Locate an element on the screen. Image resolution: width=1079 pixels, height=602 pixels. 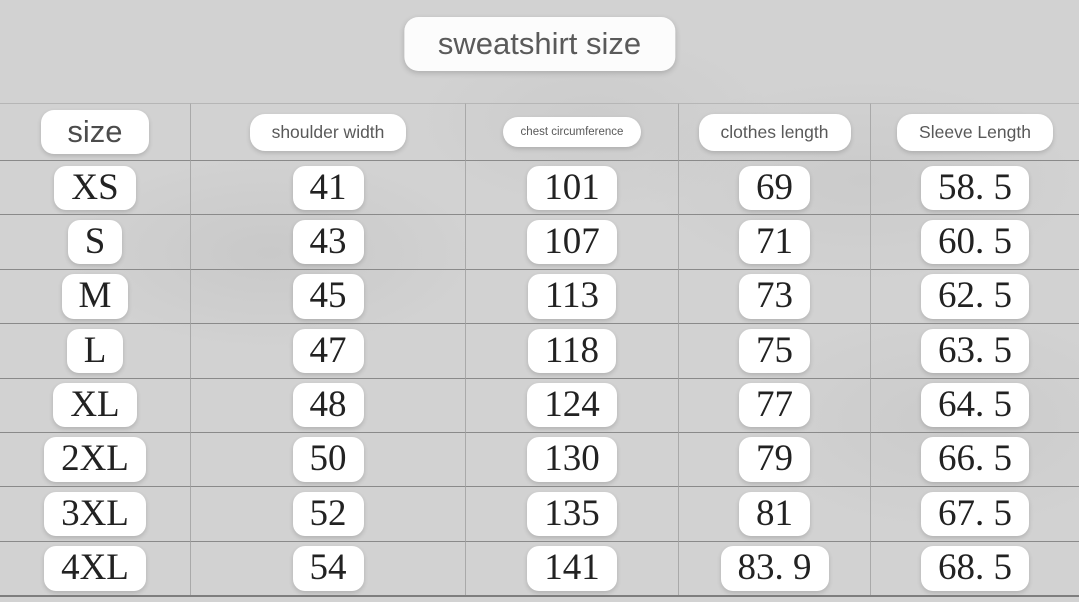
value: 73 is located at coordinates (774, 296).